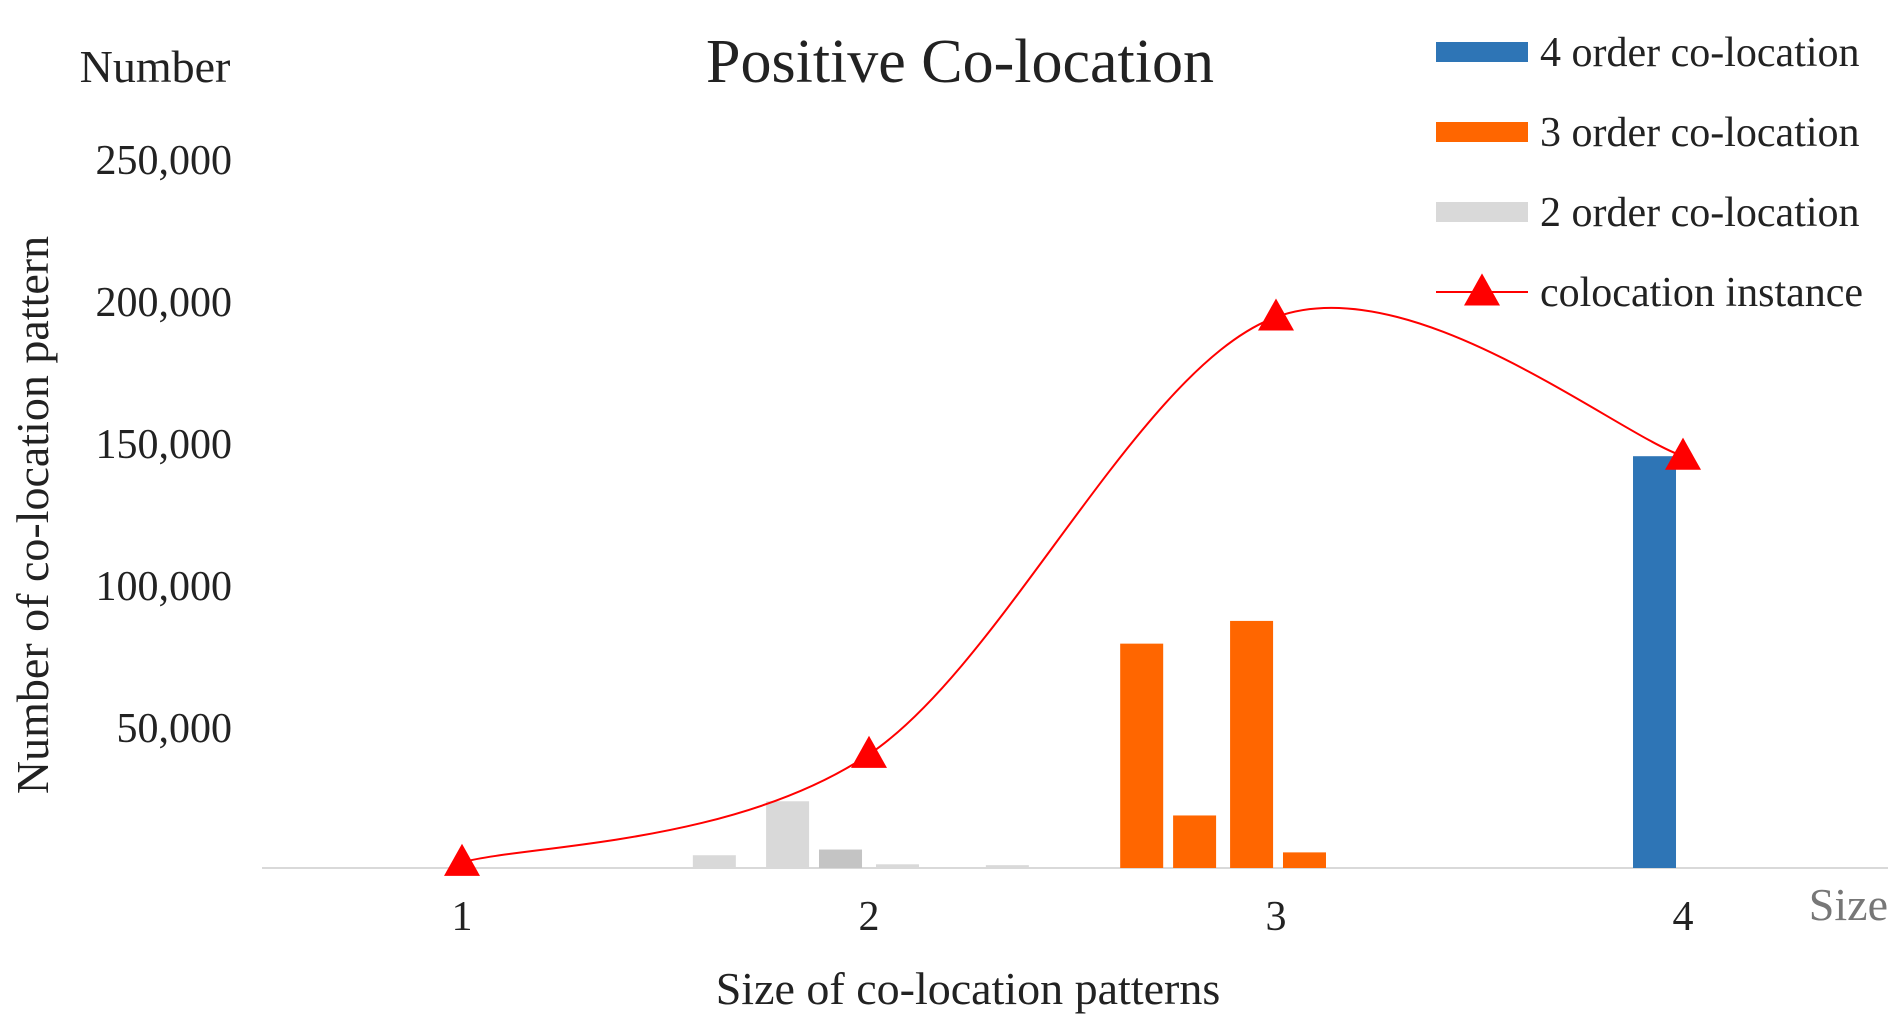  Describe the element at coordinates (1700, 213) in the screenshot. I see `legend-label: 2 order co-location` at that location.